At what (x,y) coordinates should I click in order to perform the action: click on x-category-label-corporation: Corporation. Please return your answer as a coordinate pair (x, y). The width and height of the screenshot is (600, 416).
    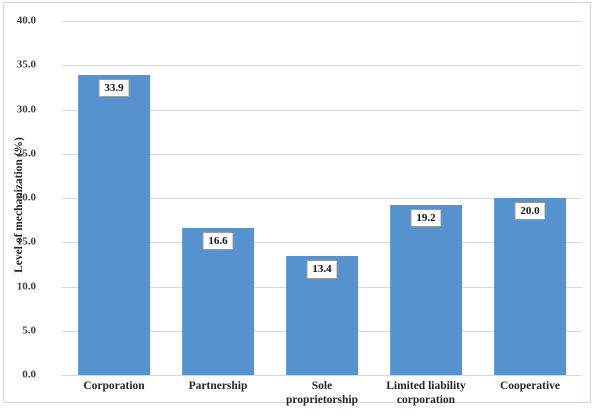
    Looking at the image, I should click on (114, 386).